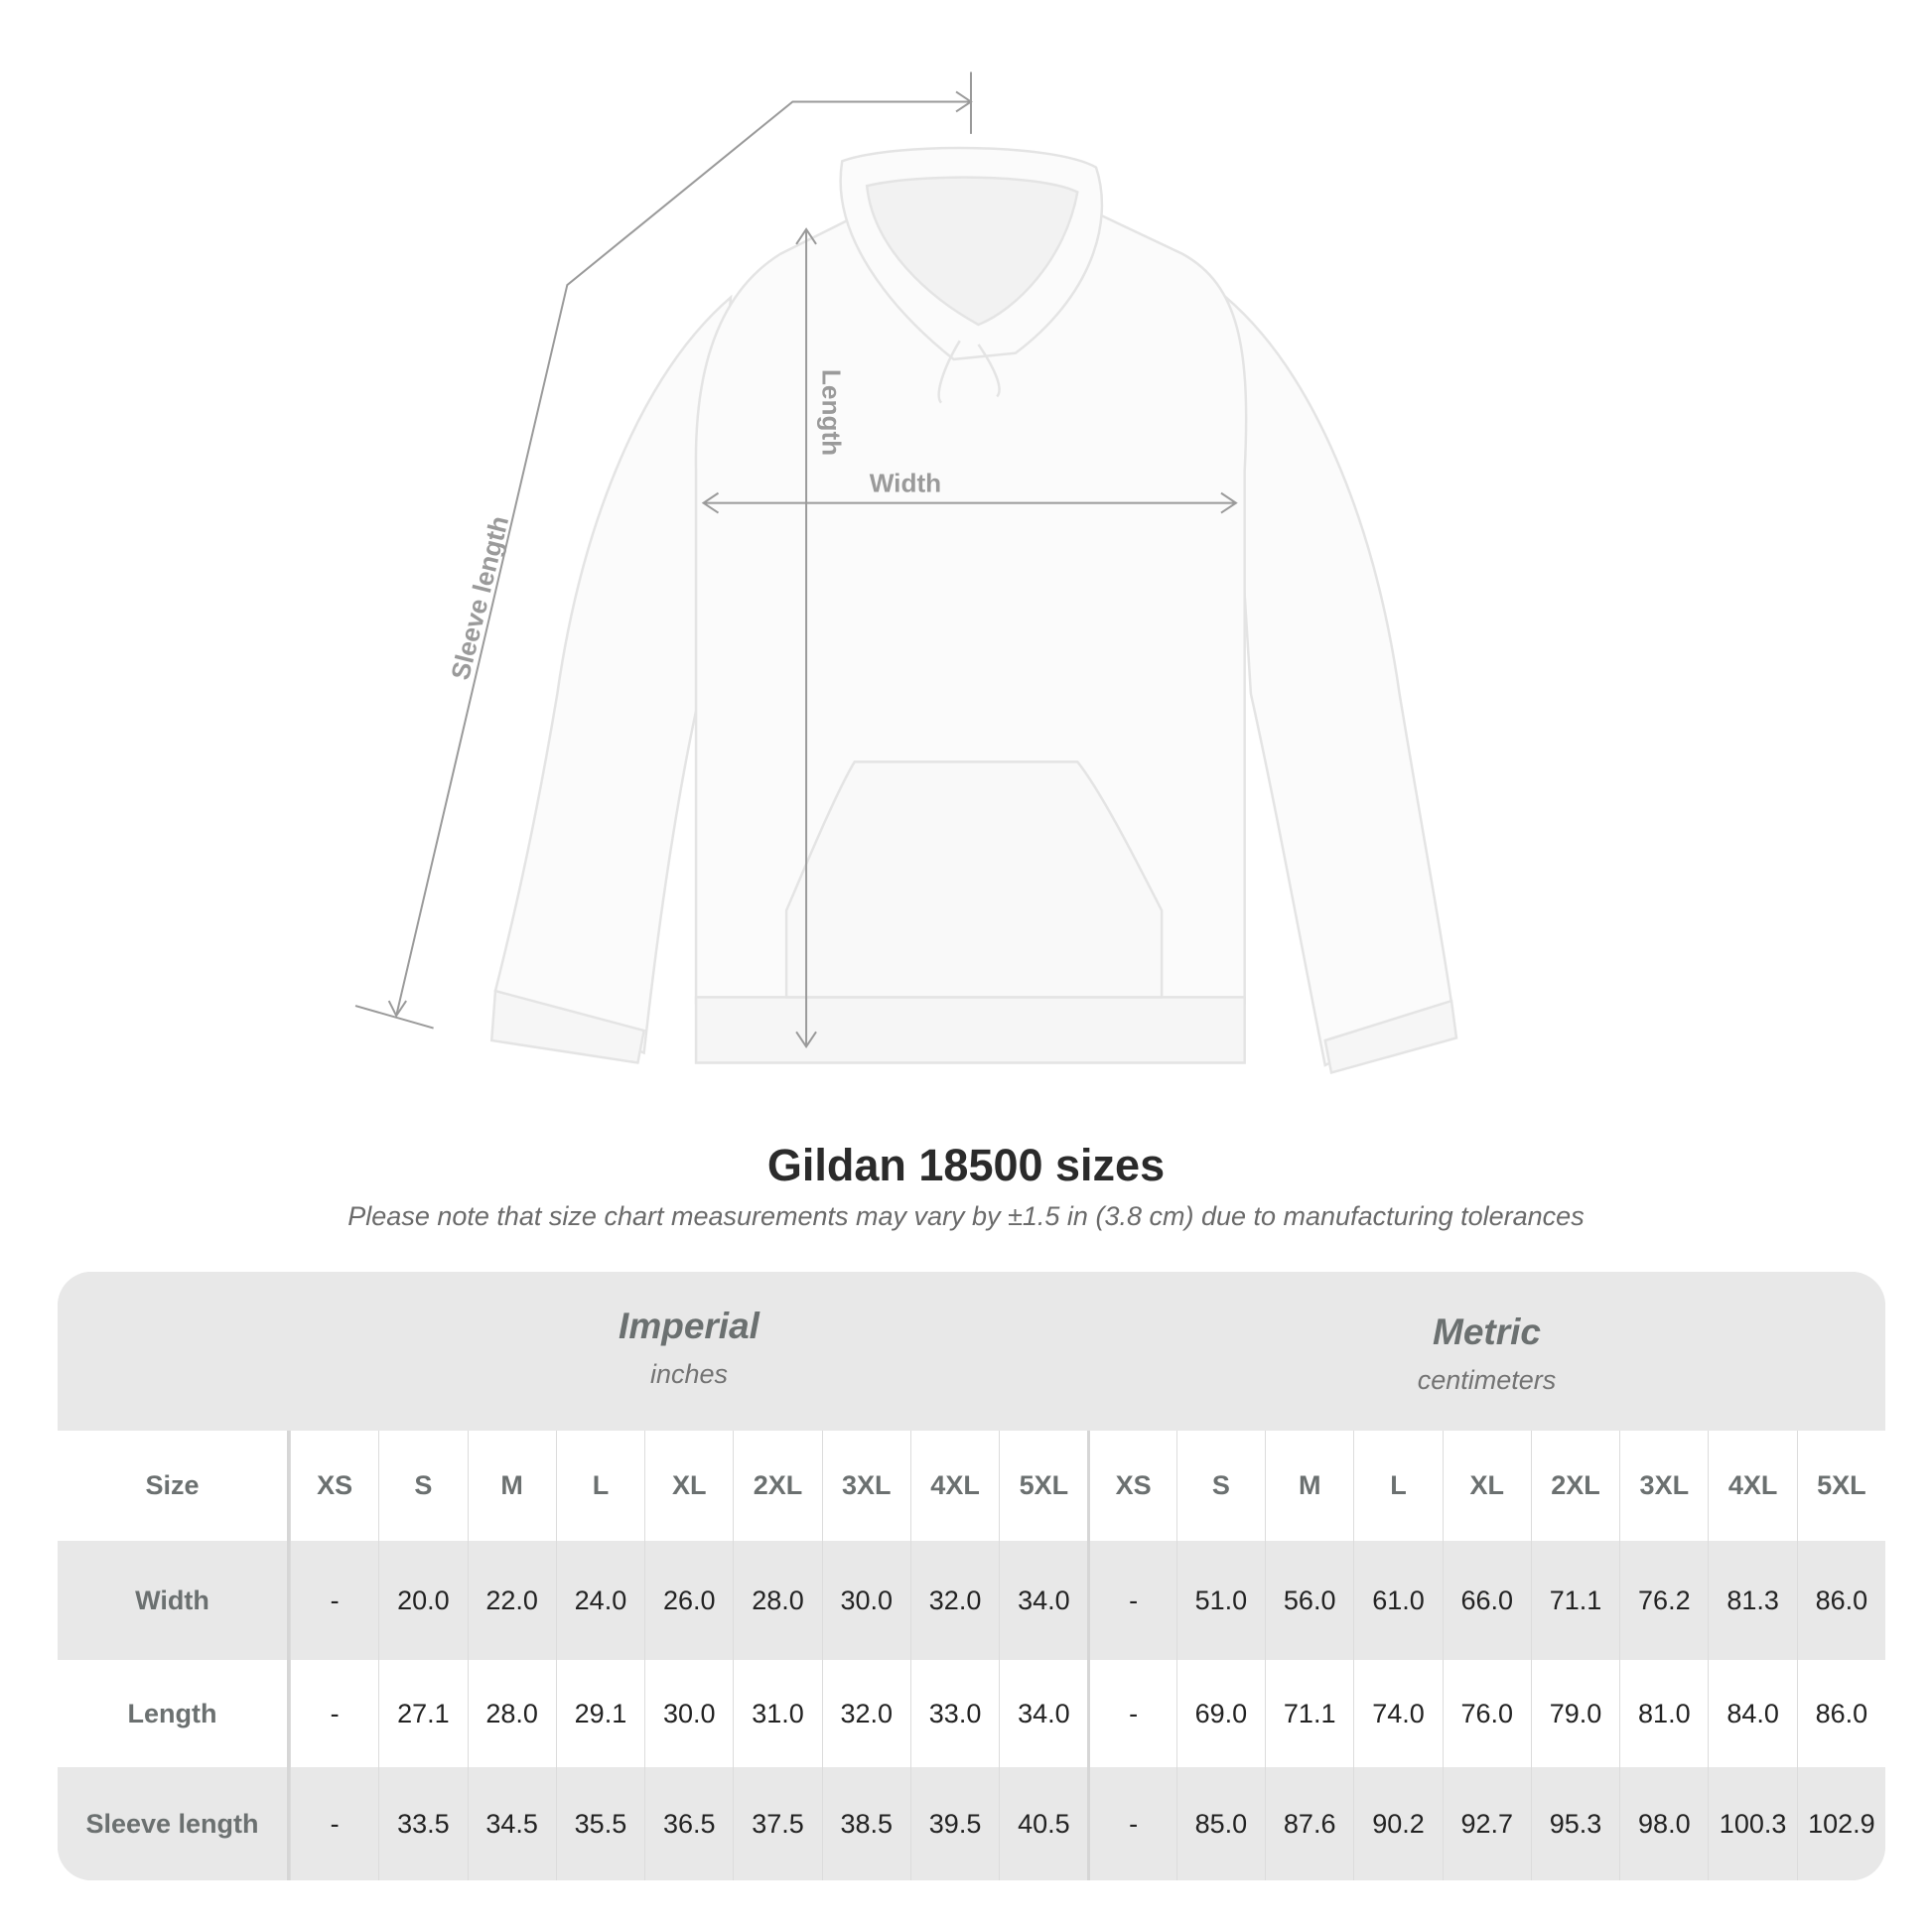 This screenshot has width=1932, height=1932. I want to click on imperial-value-2xl: 28.0, so click(777, 1600).